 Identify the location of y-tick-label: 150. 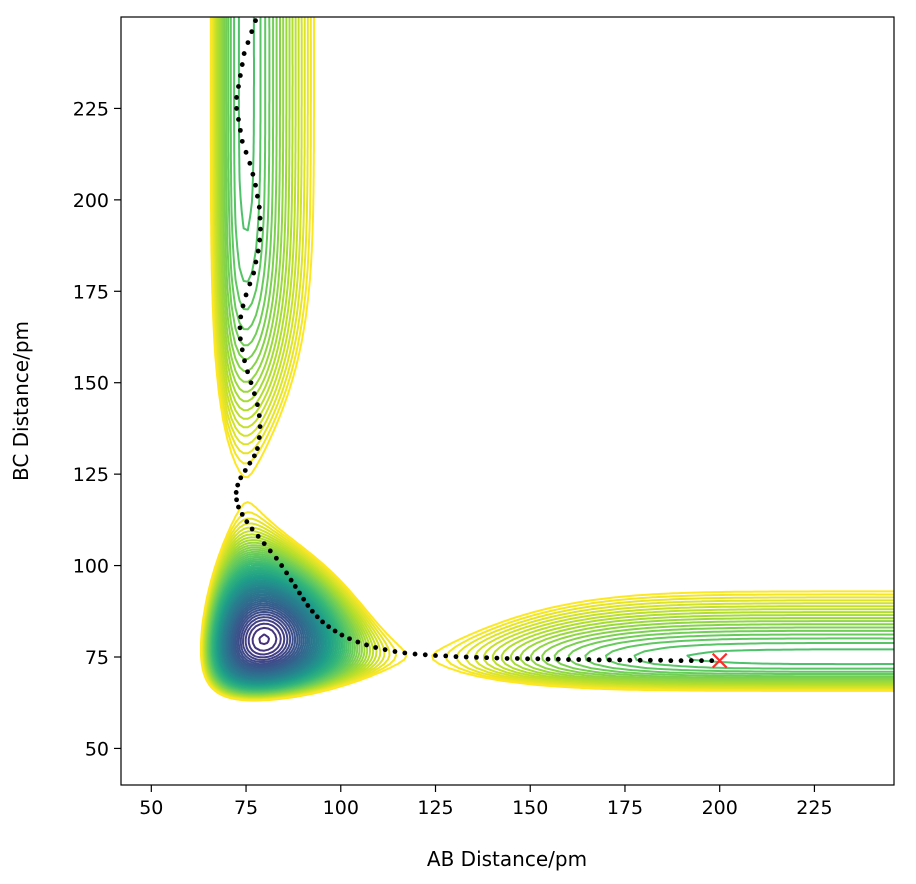
(91, 384).